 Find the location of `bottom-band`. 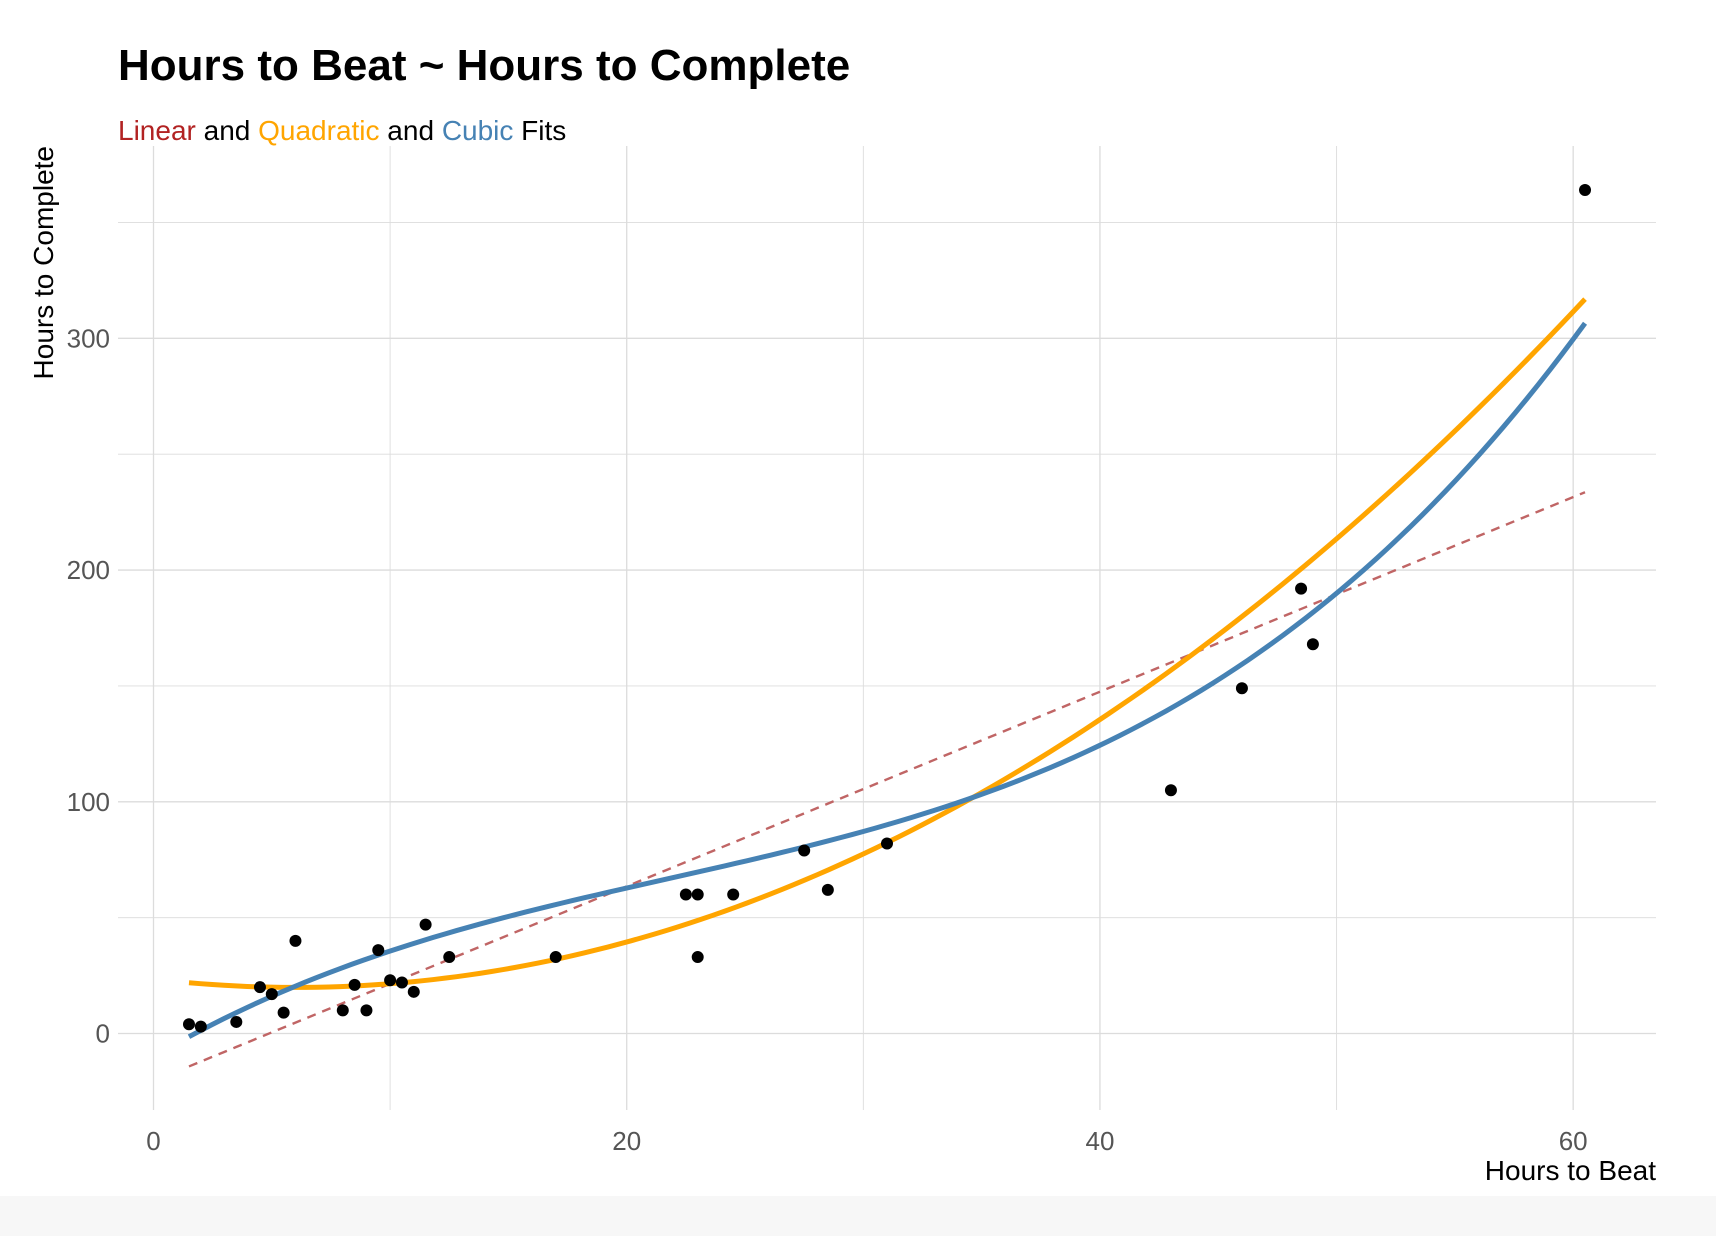

bottom-band is located at coordinates (858, 1216).